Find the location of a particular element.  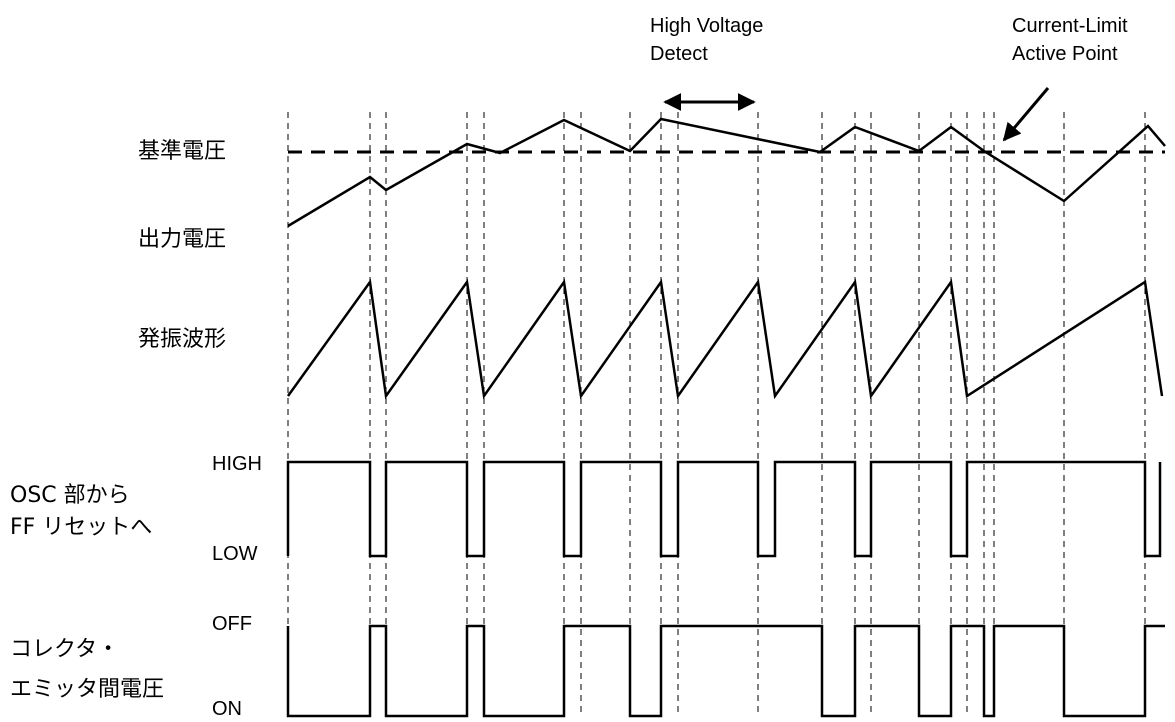

high-voltage-detect-label-line2: Detect is located at coordinates (679, 54).